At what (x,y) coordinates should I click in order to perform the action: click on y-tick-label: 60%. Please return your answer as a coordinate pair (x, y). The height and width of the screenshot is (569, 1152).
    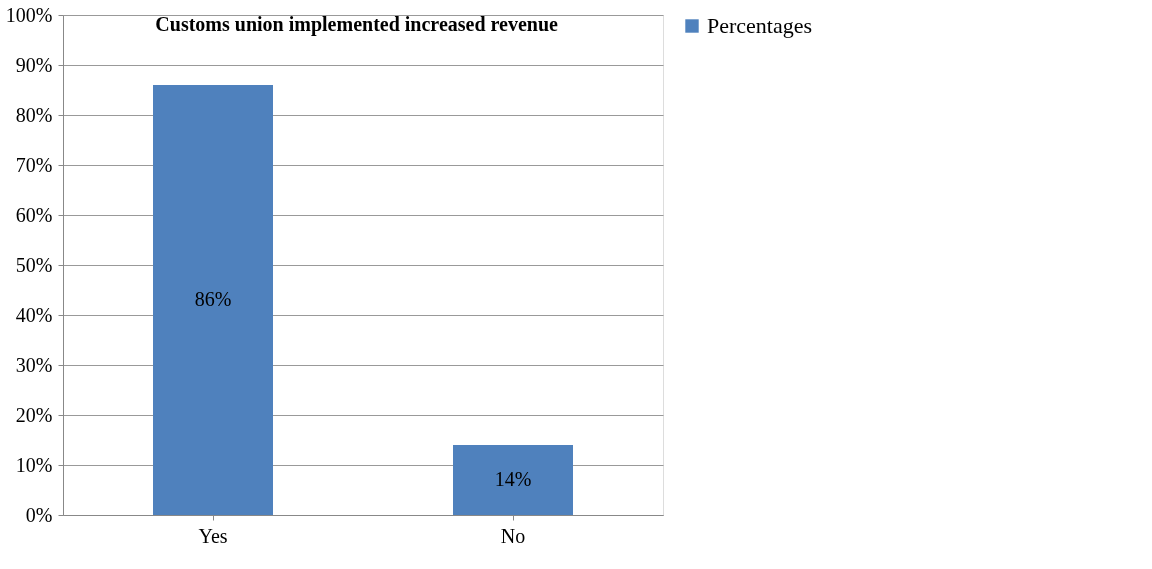
    Looking at the image, I should click on (34, 214).